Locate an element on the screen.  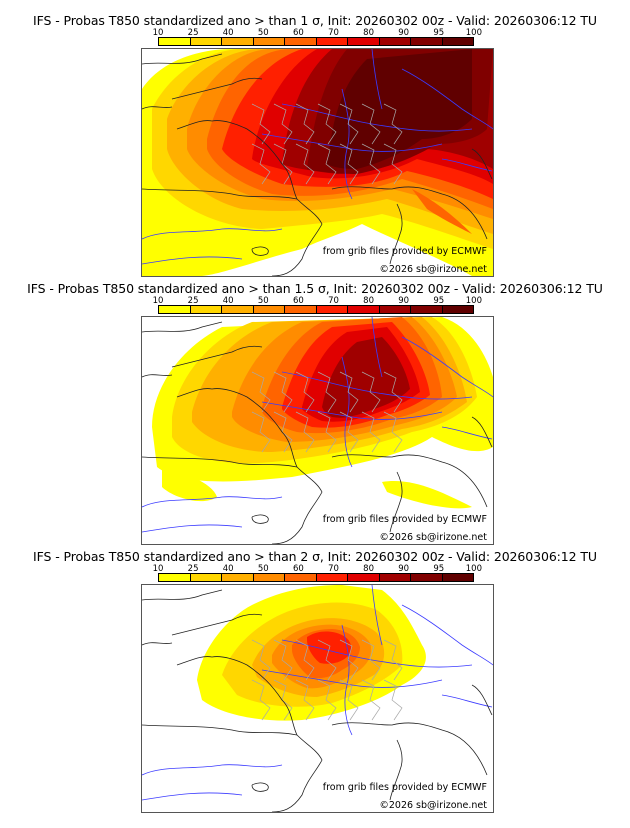
colorbar-tick-label: 70 is located at coordinates (333, 33).